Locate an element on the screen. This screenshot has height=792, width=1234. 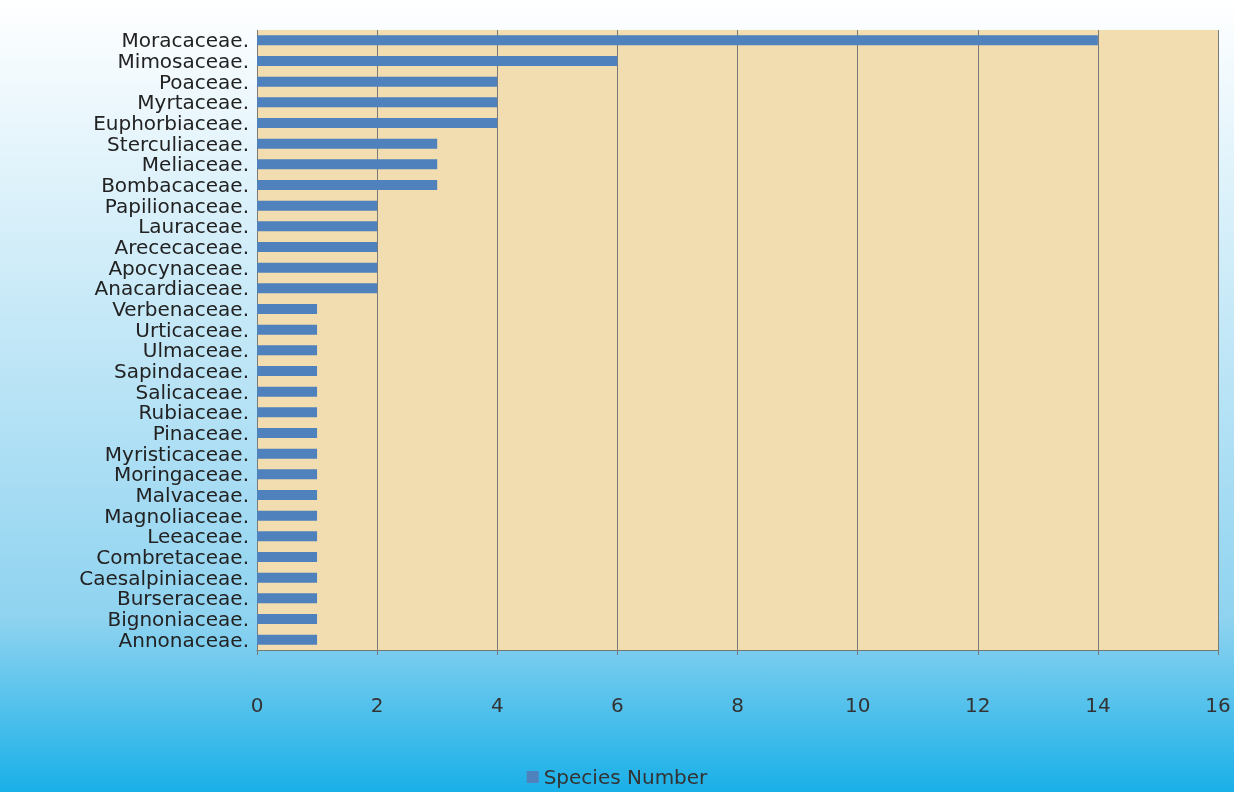
x-tick-label: 10 is located at coordinates (857, 705).